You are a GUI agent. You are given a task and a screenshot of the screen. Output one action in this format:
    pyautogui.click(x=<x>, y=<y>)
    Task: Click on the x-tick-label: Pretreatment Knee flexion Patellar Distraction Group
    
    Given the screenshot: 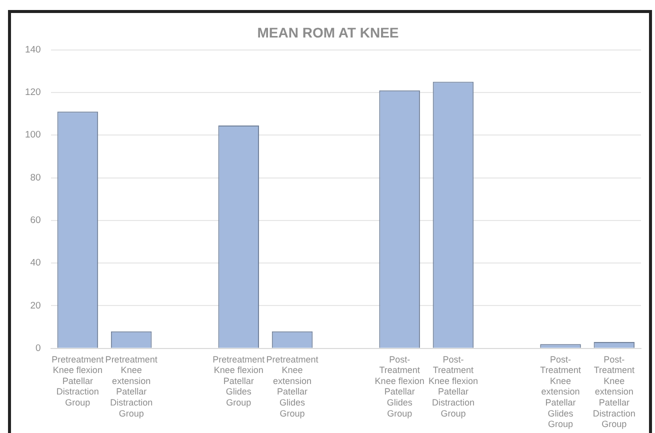 What is the action you would take?
    pyautogui.click(x=78, y=381)
    